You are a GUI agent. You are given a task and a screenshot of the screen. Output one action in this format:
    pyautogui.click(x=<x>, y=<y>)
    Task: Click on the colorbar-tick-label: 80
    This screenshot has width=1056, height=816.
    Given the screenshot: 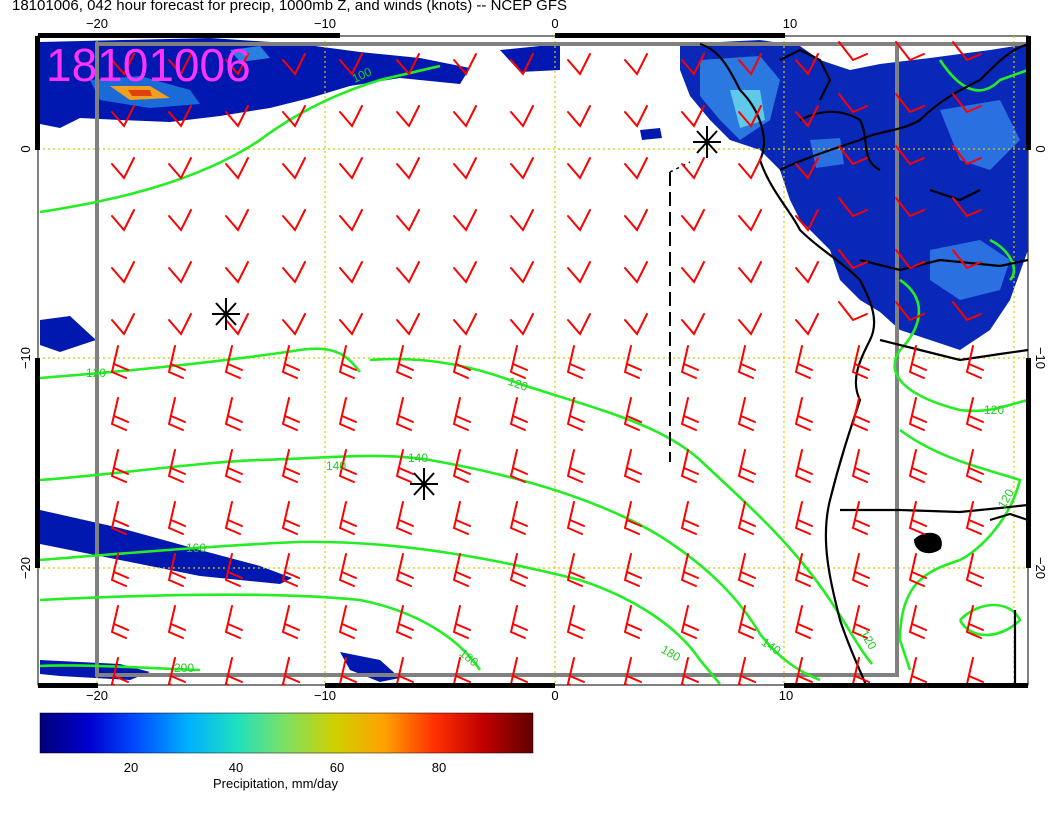 What is the action you would take?
    pyautogui.click(x=439, y=767)
    